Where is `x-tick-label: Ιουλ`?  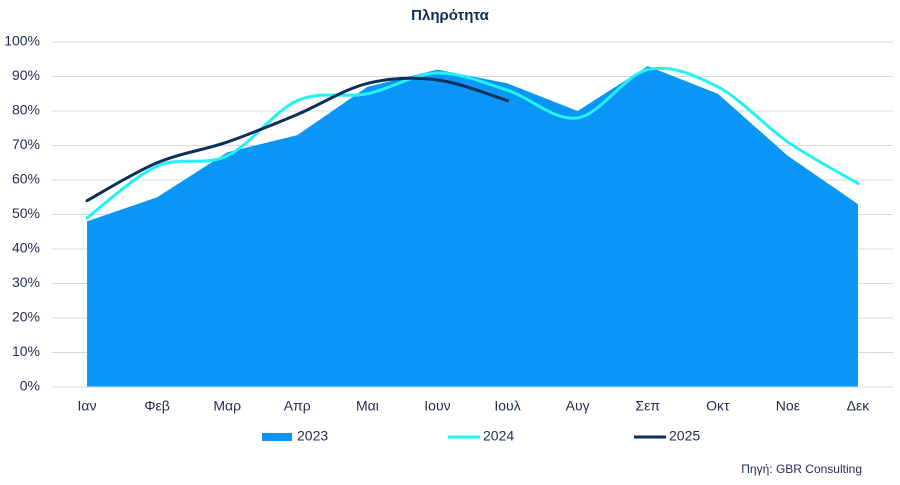
x-tick-label: Ιουλ is located at coordinates (507, 406).